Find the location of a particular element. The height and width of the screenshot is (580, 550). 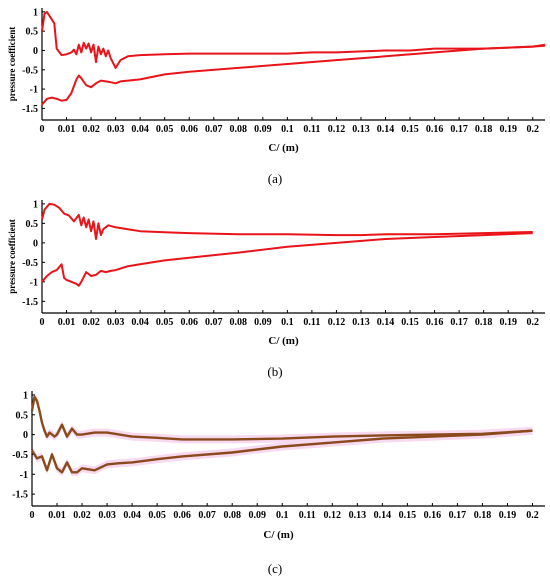

panel-caption: (a) is located at coordinates (275, 178).